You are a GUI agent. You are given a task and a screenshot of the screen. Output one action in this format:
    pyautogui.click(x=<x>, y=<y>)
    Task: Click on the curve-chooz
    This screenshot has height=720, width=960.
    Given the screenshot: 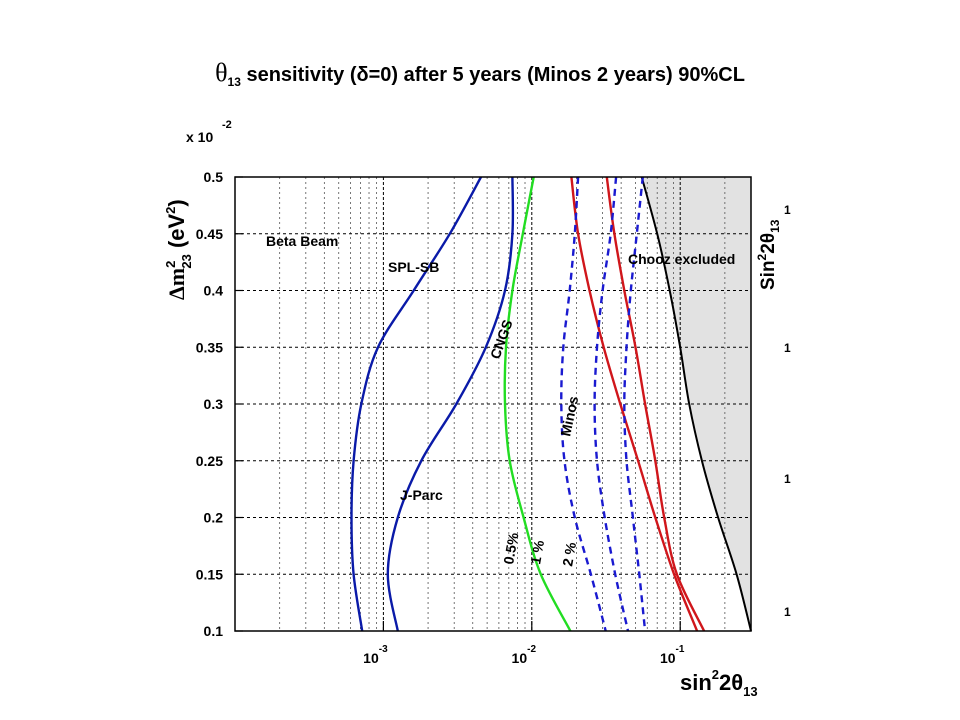 What is the action you would take?
    pyautogui.click(x=696, y=404)
    